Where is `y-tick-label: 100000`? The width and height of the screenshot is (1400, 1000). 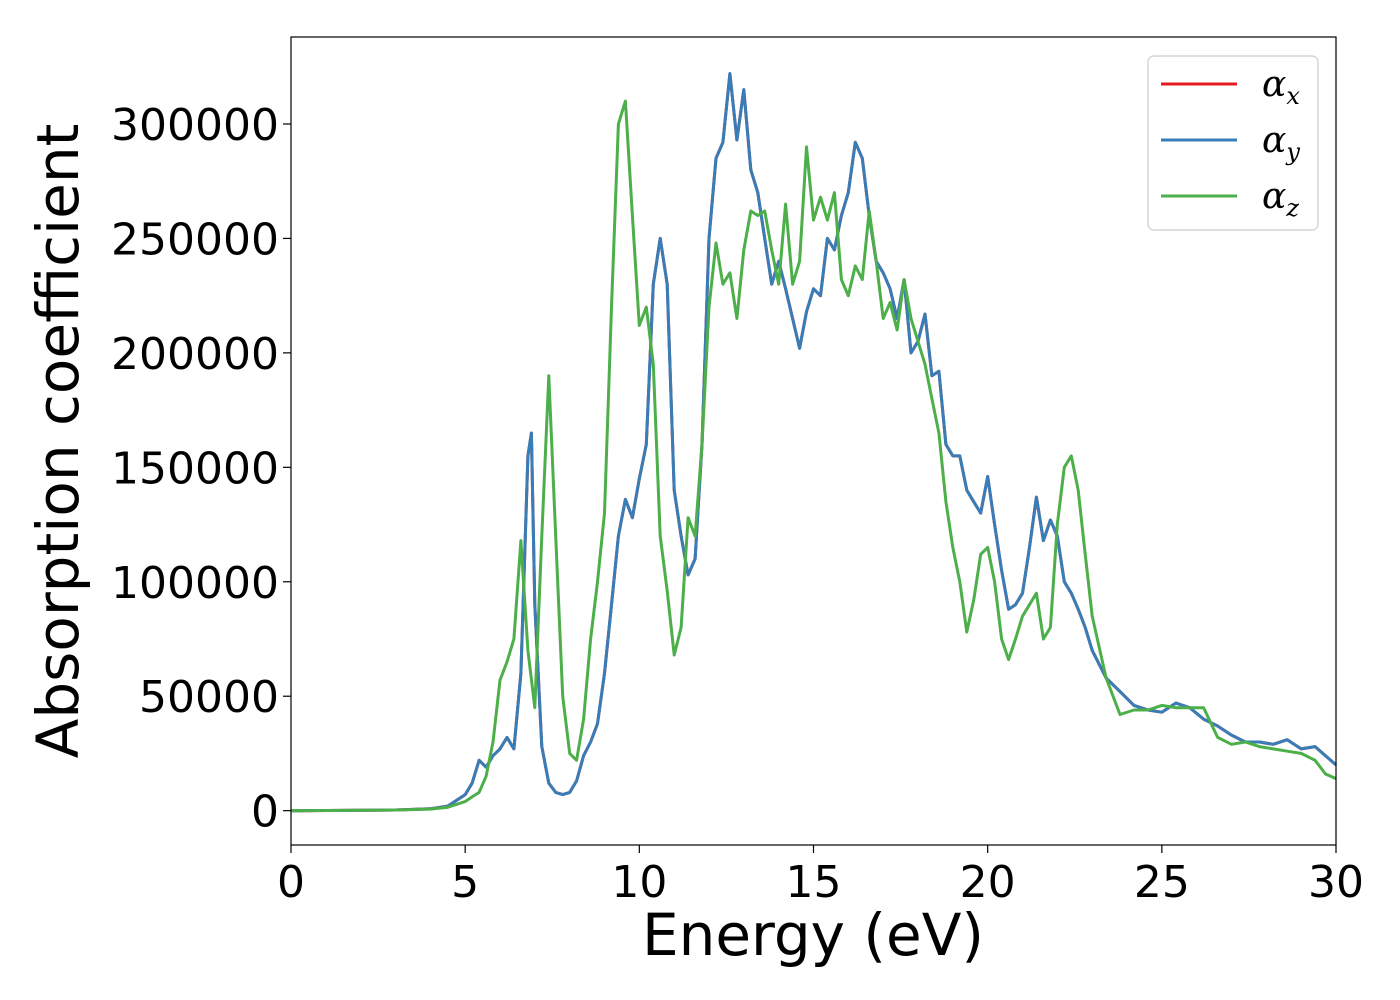
y-tick-label: 100000 is located at coordinates (195, 583).